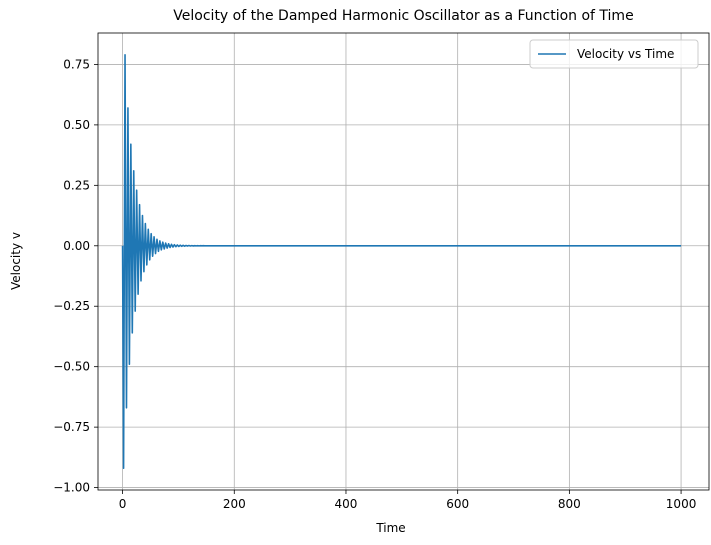  I want to click on legend-label: Velocity vs Time, so click(625, 54).